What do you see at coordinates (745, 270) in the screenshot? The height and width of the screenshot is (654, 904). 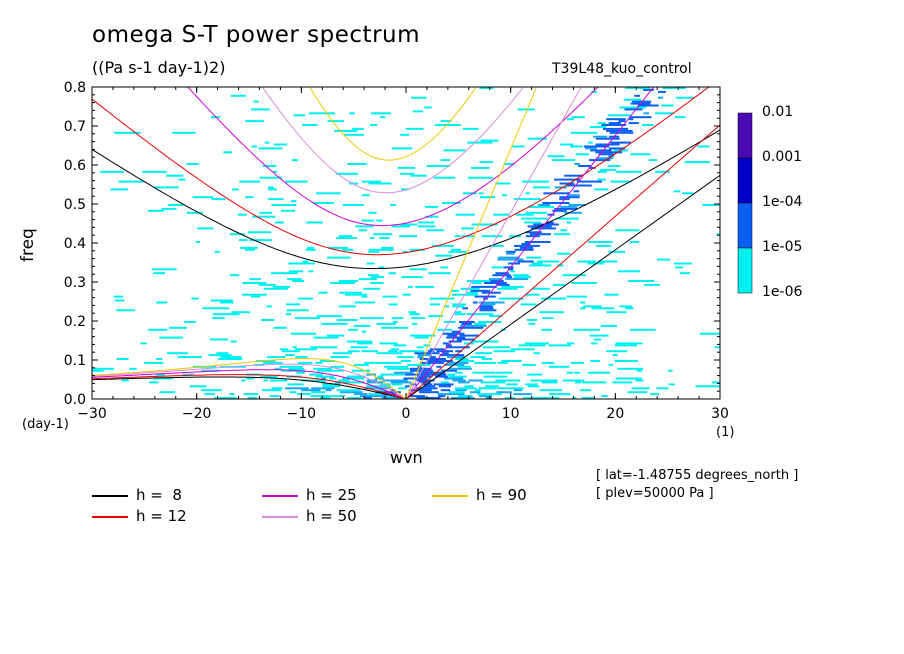 I see `colorbar-swatch` at bounding box center [745, 270].